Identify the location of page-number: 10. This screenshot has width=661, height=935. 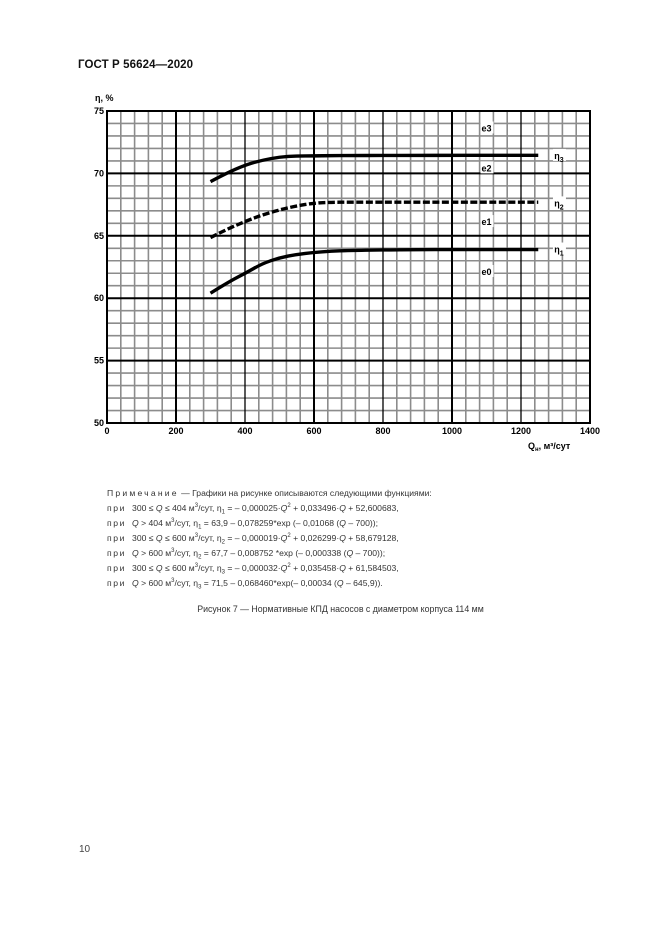
(85, 849).